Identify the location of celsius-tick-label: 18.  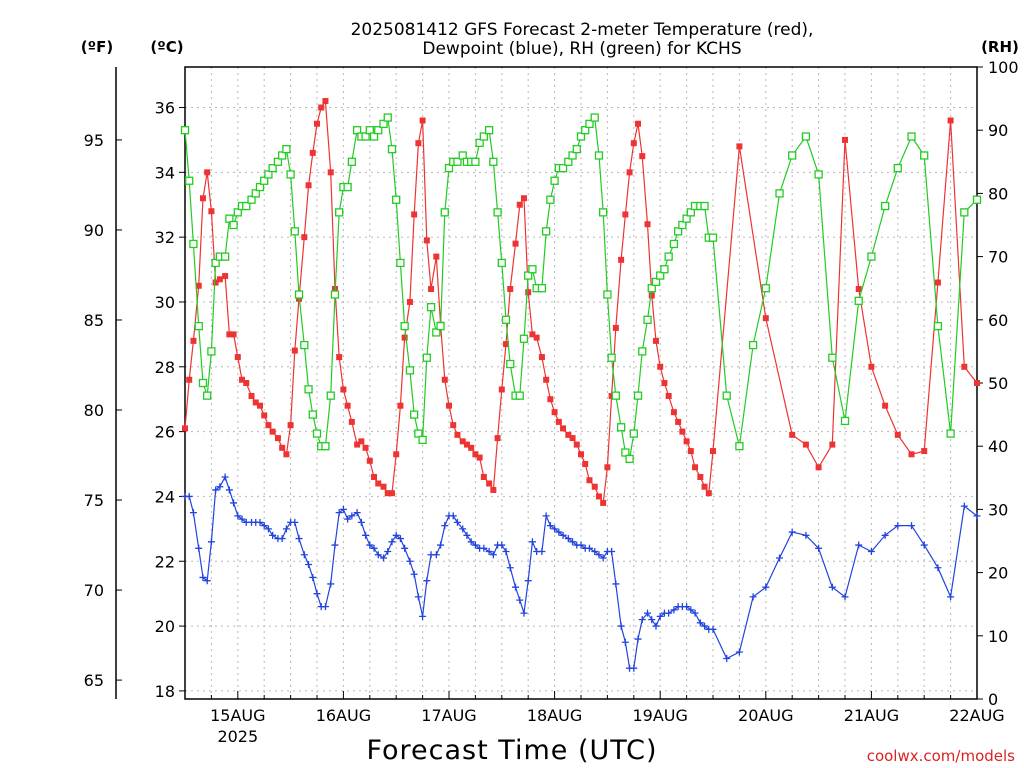
(165, 691).